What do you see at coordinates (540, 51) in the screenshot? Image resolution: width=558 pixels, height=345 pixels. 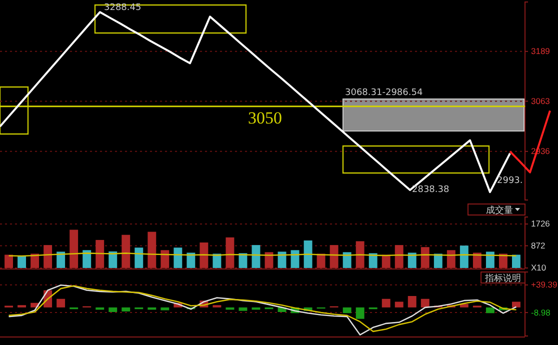 I see `y-tick-label: 3189` at bounding box center [540, 51].